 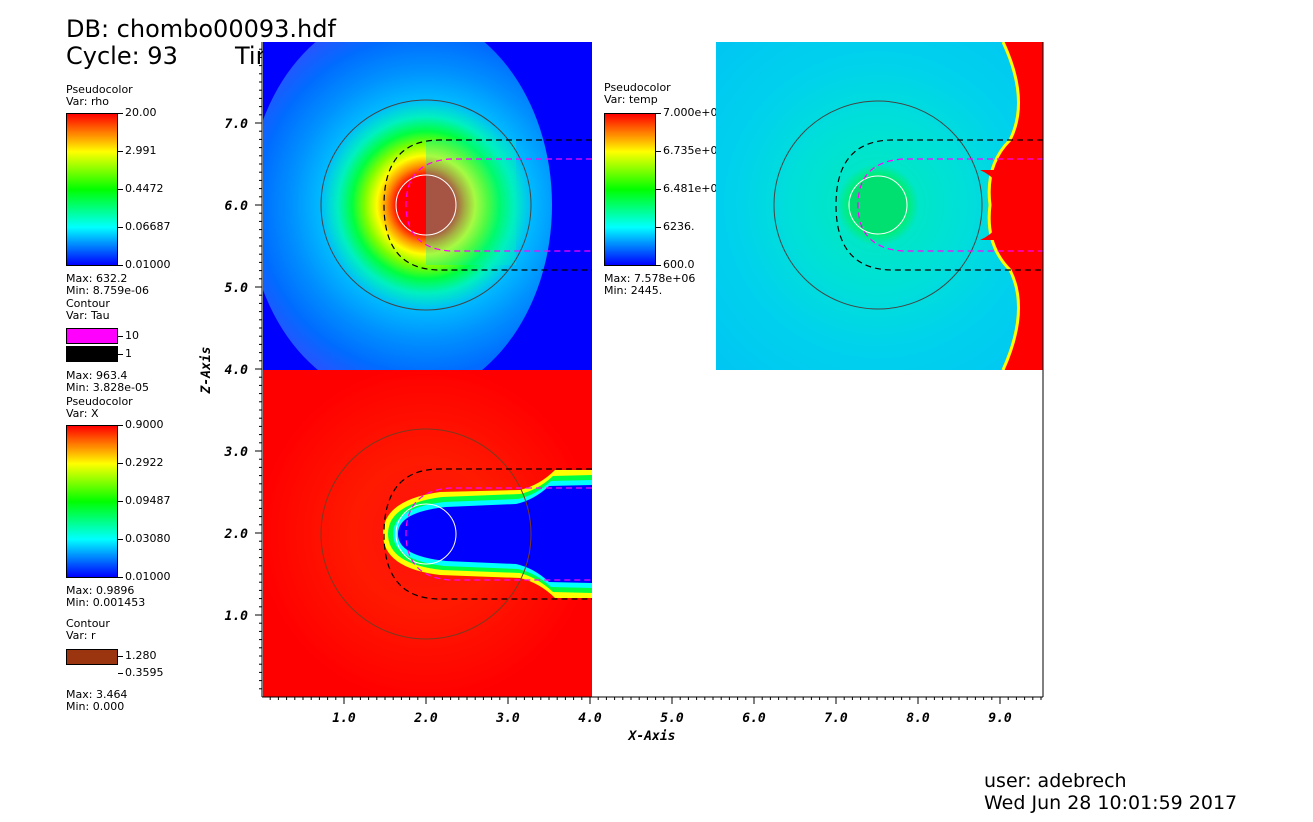 I want to click on legend-var: Var: Tau, so click(x=88, y=315).